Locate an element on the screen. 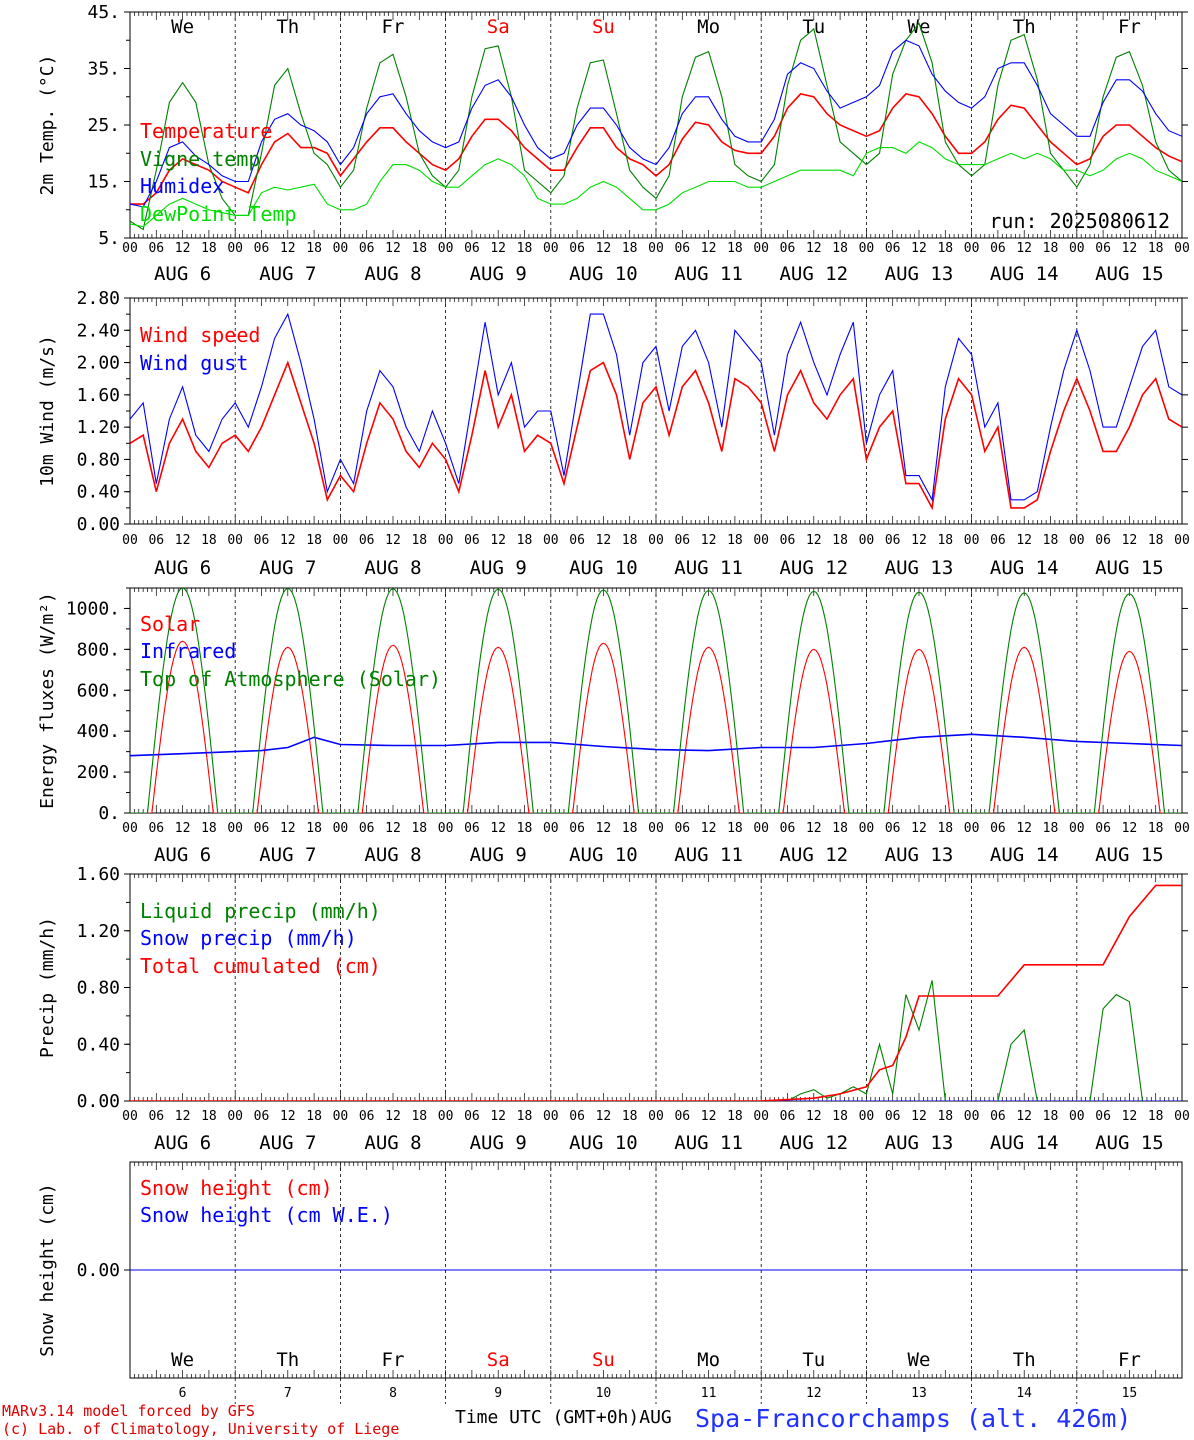  legend-entry: Infrared is located at coordinates (188, 651).